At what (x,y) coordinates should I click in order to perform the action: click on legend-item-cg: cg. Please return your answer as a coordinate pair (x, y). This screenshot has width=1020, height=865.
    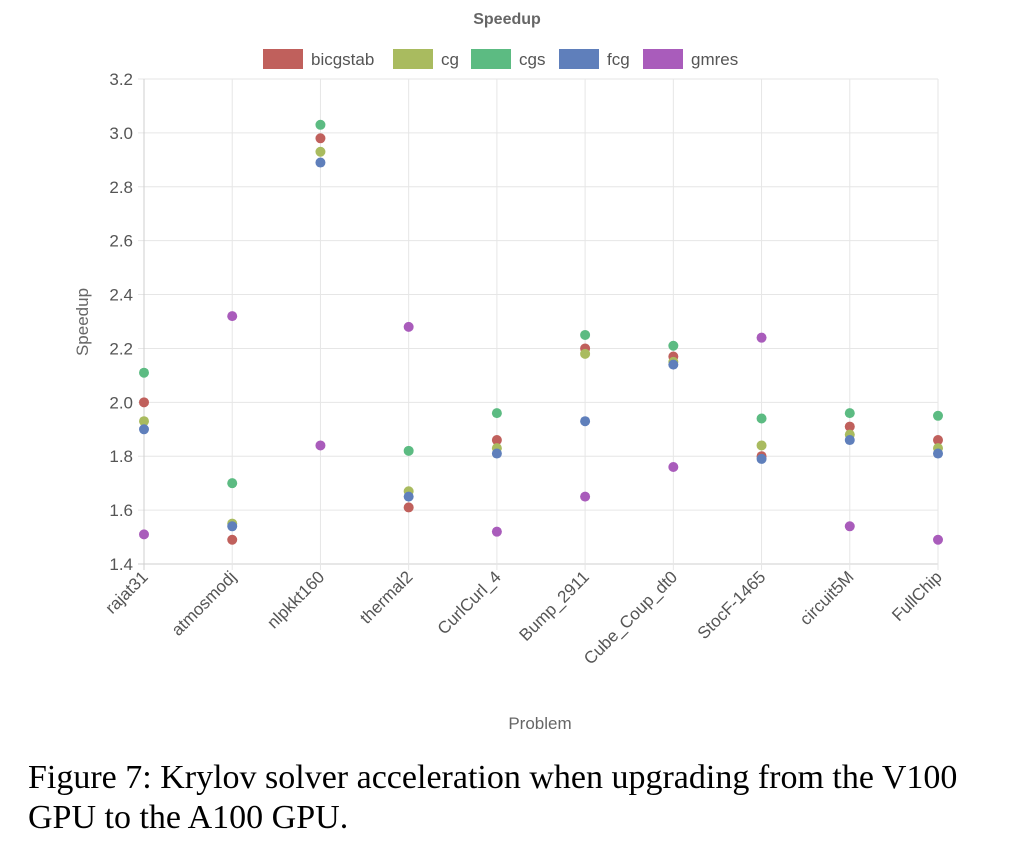
    Looking at the image, I should click on (426, 59).